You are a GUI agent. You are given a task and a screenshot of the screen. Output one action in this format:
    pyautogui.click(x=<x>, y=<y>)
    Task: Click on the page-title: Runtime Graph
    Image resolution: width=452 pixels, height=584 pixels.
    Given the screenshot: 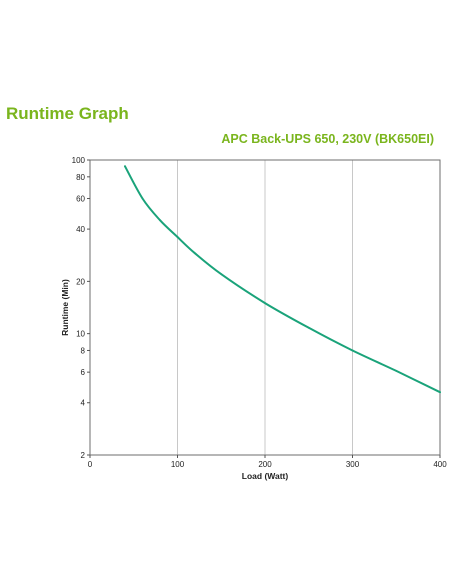 What is the action you would take?
    pyautogui.click(x=67, y=113)
    